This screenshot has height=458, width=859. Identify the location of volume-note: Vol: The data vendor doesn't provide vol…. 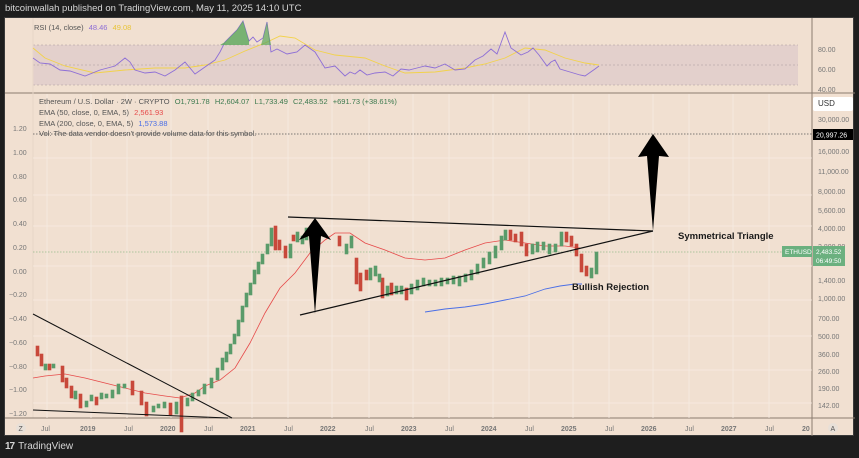
(148, 133).